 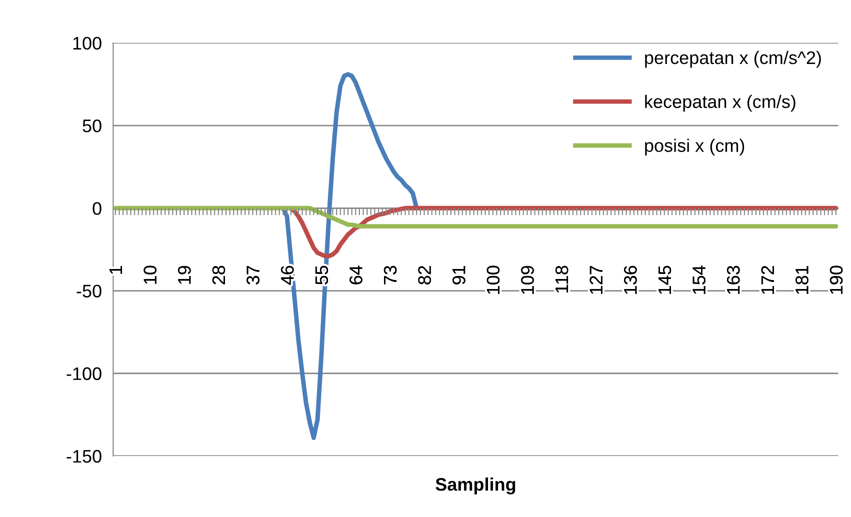 I want to click on x-tick-label: 118, so click(x=561, y=279).